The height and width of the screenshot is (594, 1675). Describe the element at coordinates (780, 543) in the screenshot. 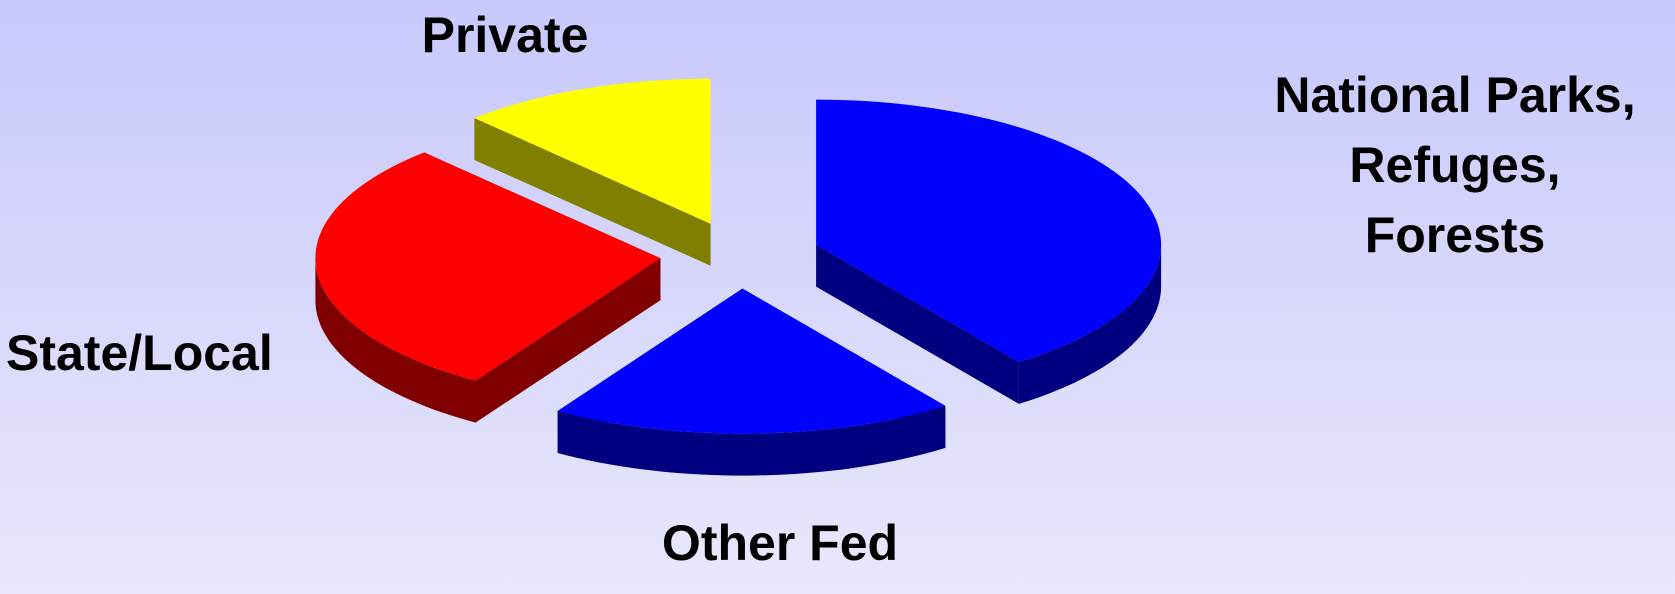

I see `slice-label: Other Fed` at that location.